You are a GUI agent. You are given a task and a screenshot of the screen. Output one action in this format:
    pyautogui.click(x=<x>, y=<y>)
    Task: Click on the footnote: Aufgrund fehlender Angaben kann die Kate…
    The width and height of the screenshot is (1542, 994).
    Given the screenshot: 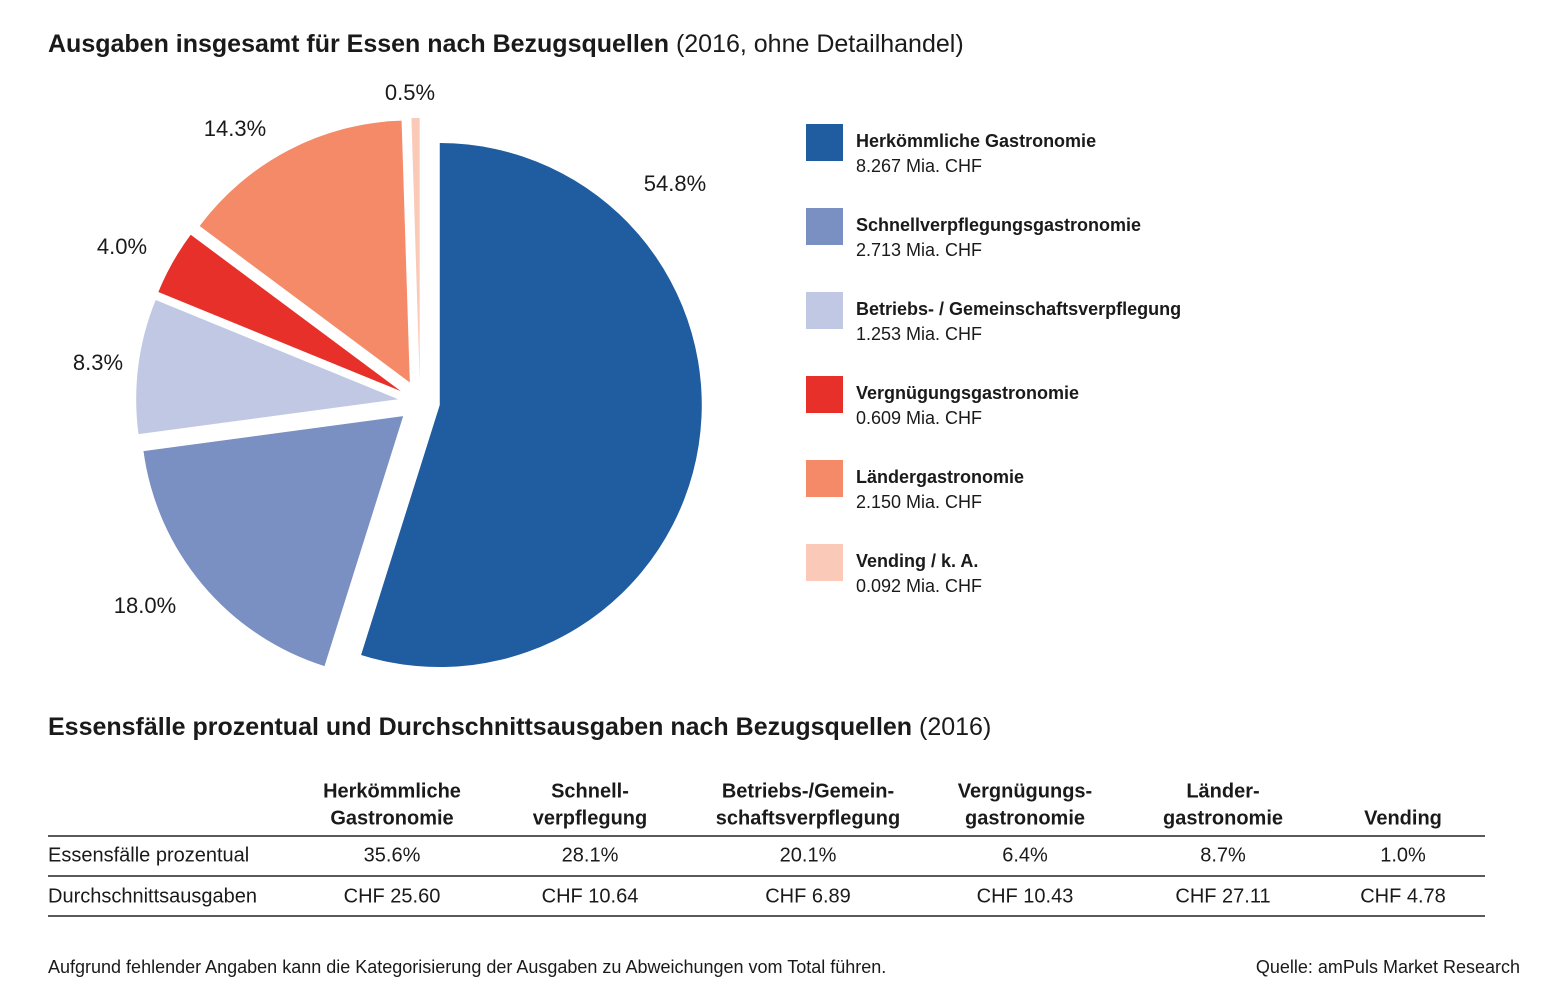 What is the action you would take?
    pyautogui.click(x=467, y=967)
    